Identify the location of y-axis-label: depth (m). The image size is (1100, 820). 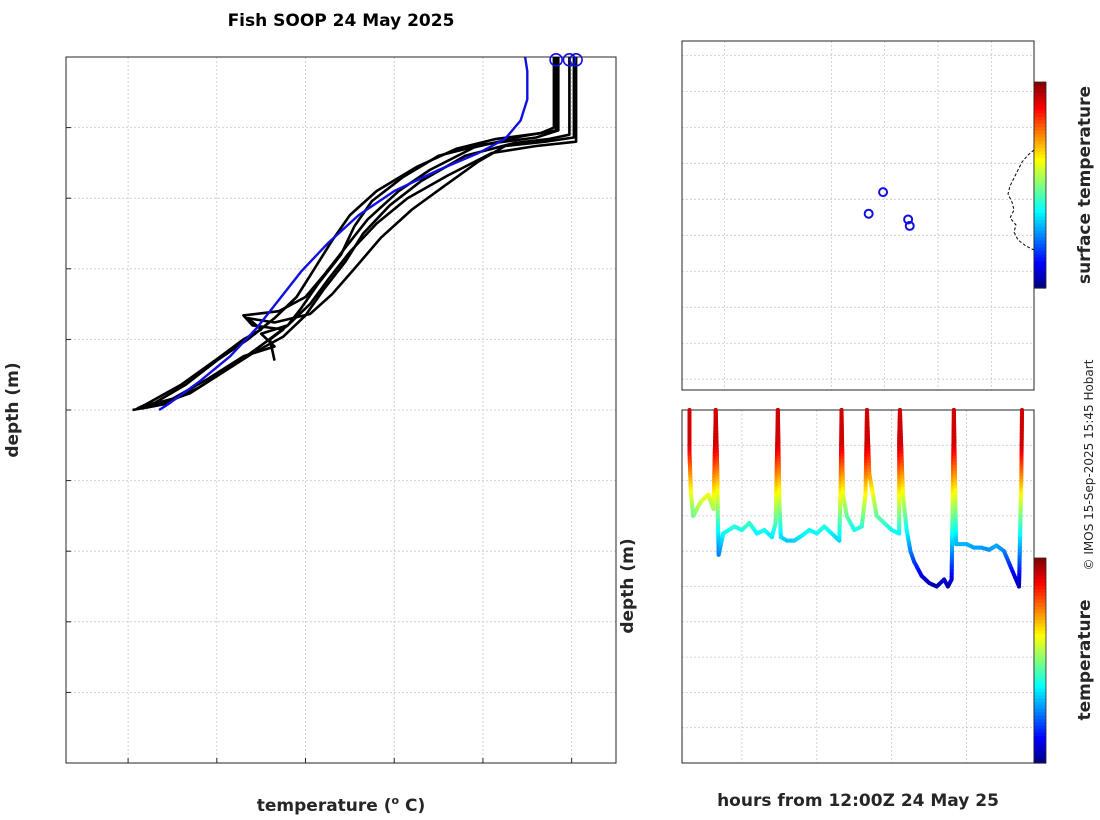
(13, 409).